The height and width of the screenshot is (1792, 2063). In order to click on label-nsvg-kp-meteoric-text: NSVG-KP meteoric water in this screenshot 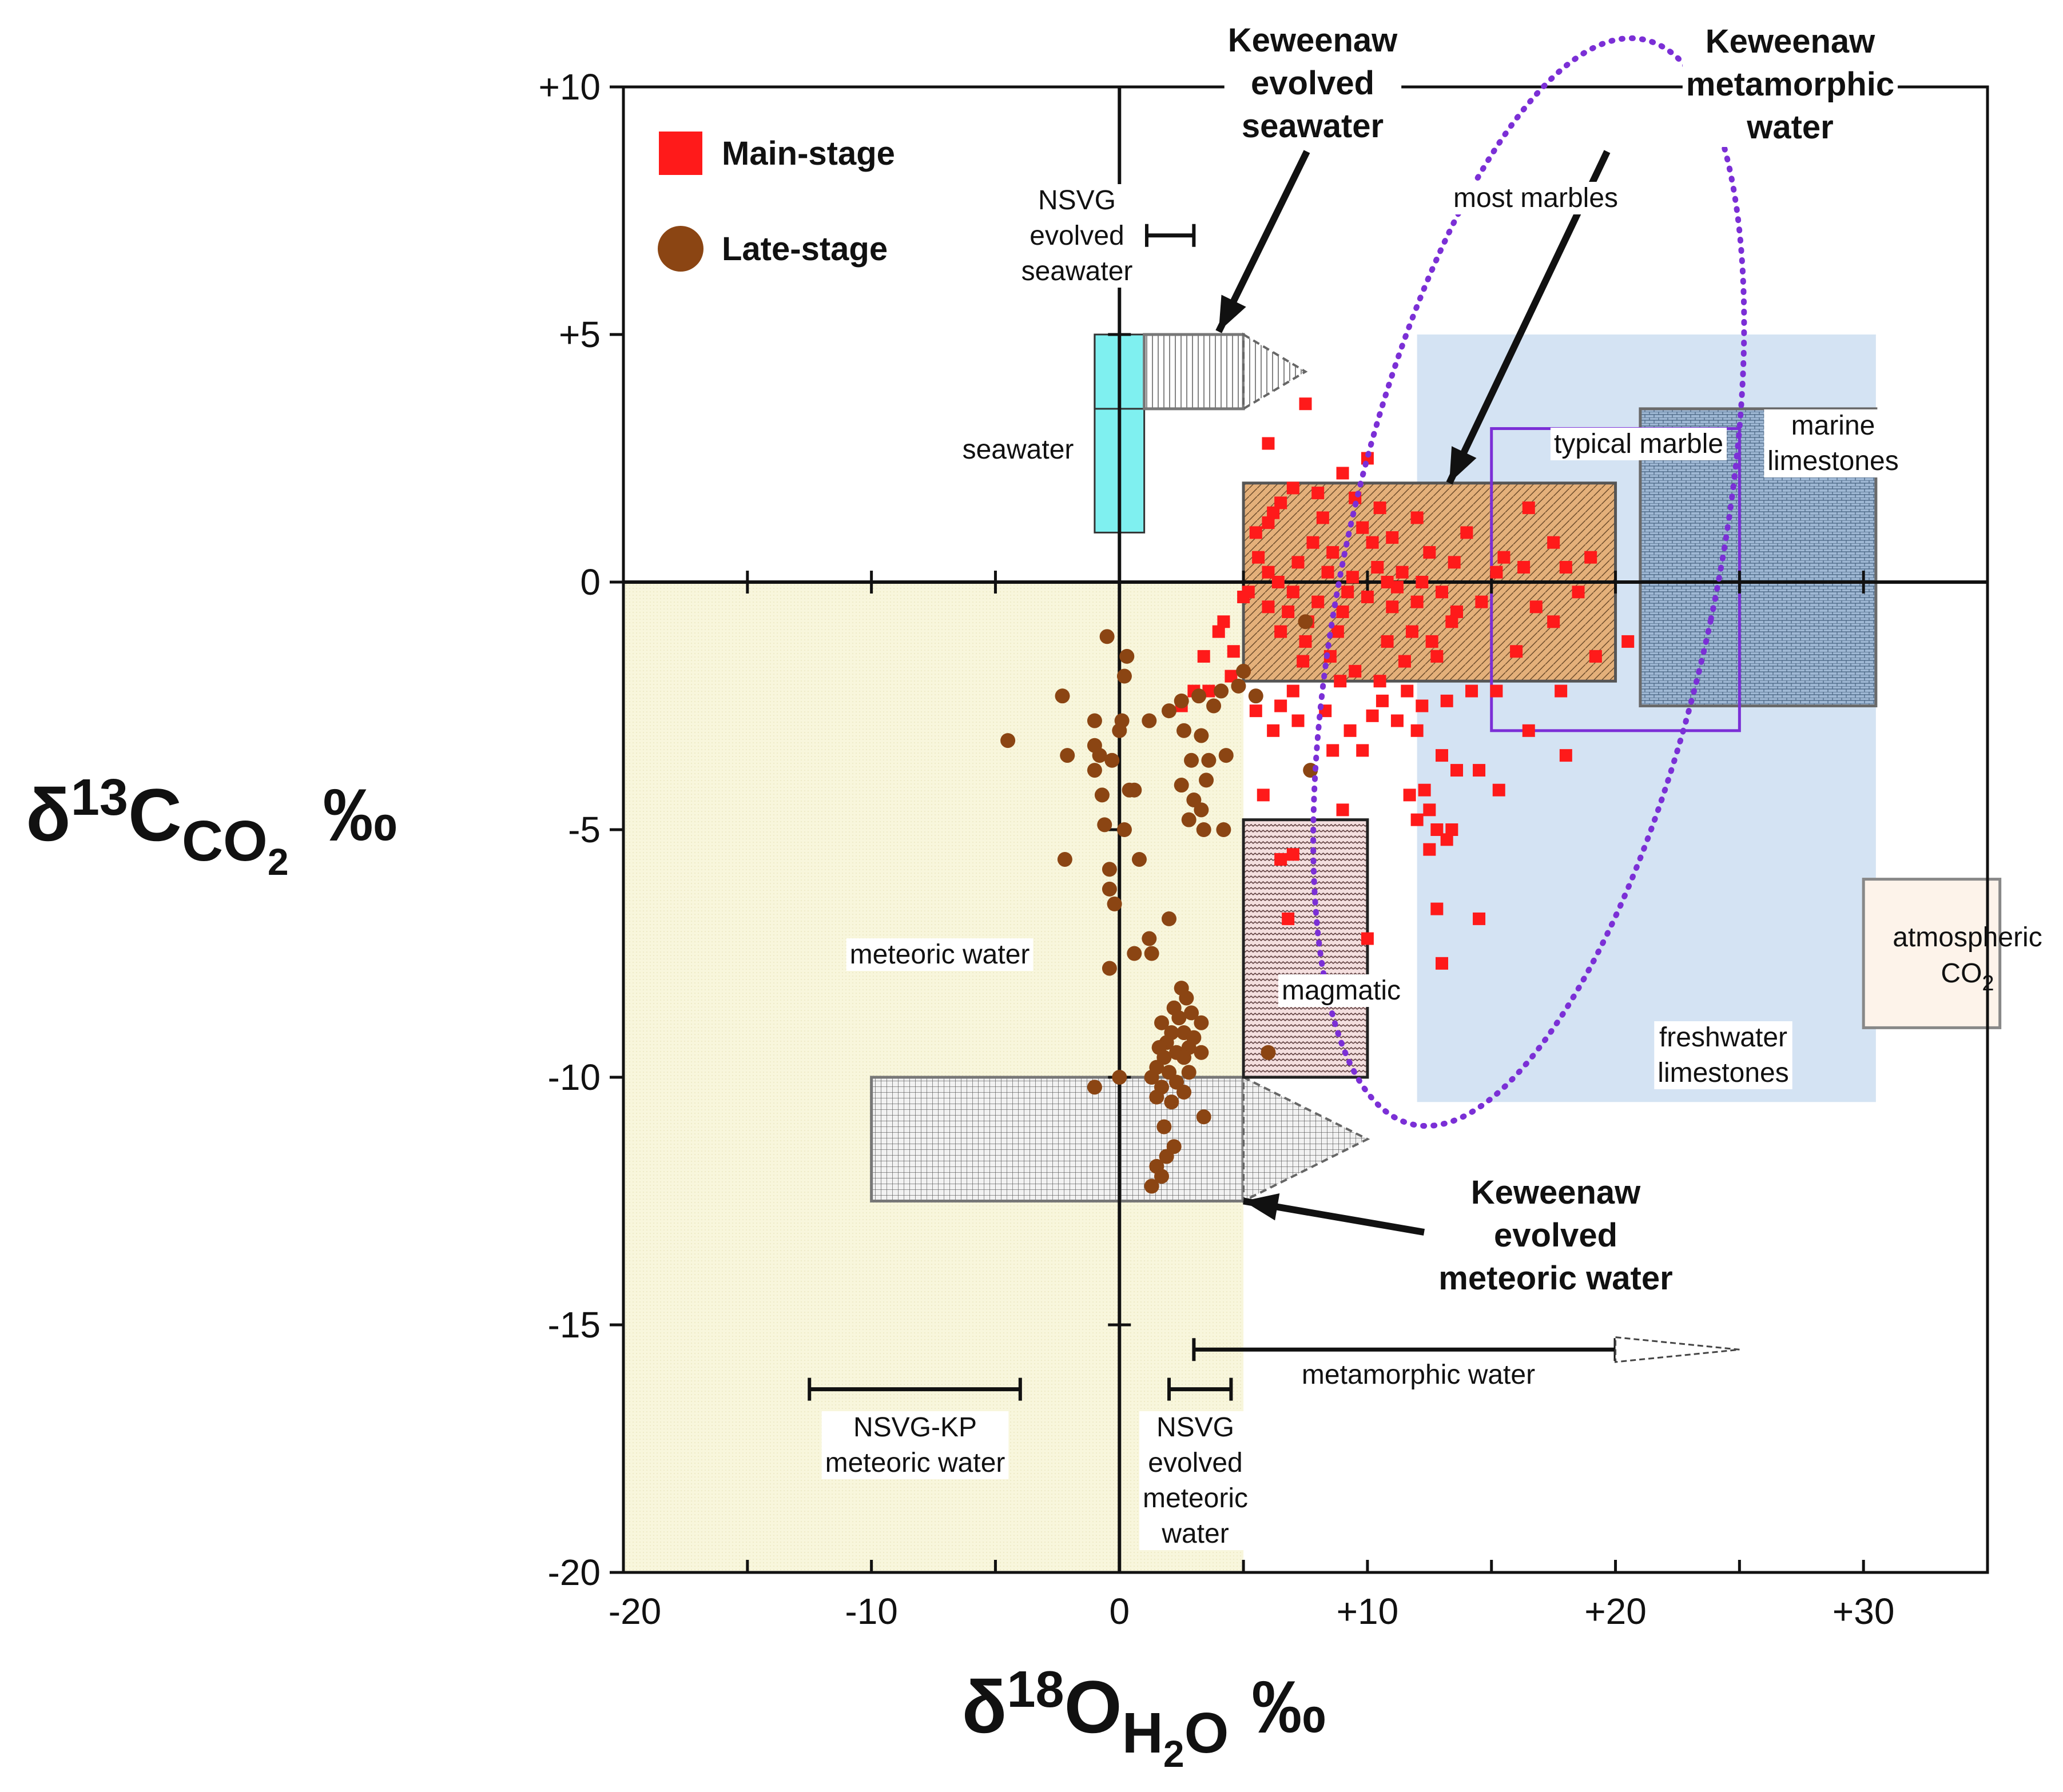, I will do `click(915, 1445)`.